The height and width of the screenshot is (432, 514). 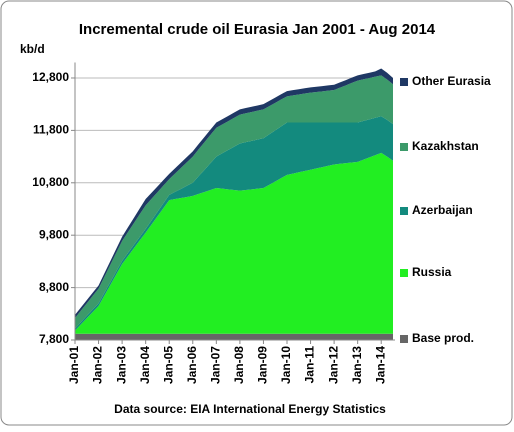 What do you see at coordinates (51, 130) in the screenshot?
I see `y-tick-label: 11,800` at bounding box center [51, 130].